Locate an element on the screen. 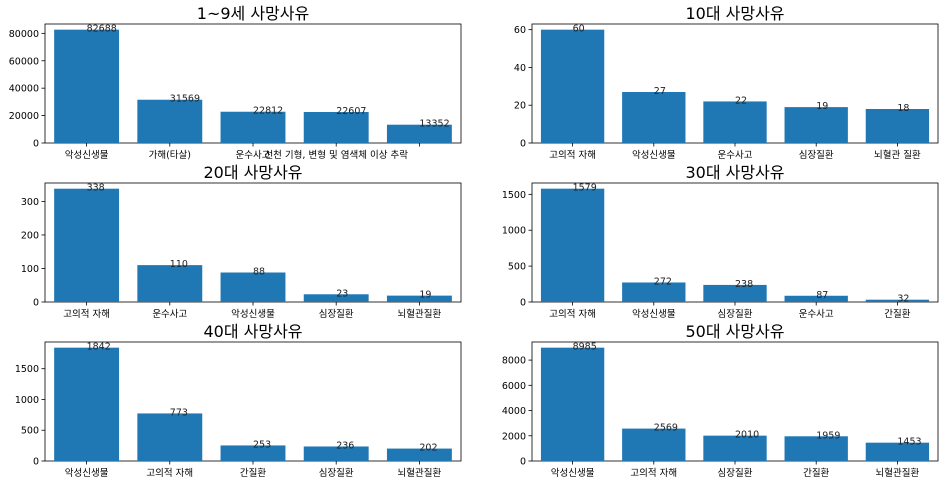 The width and height of the screenshot is (947, 490). data-label: 22607 is located at coordinates (351, 111).